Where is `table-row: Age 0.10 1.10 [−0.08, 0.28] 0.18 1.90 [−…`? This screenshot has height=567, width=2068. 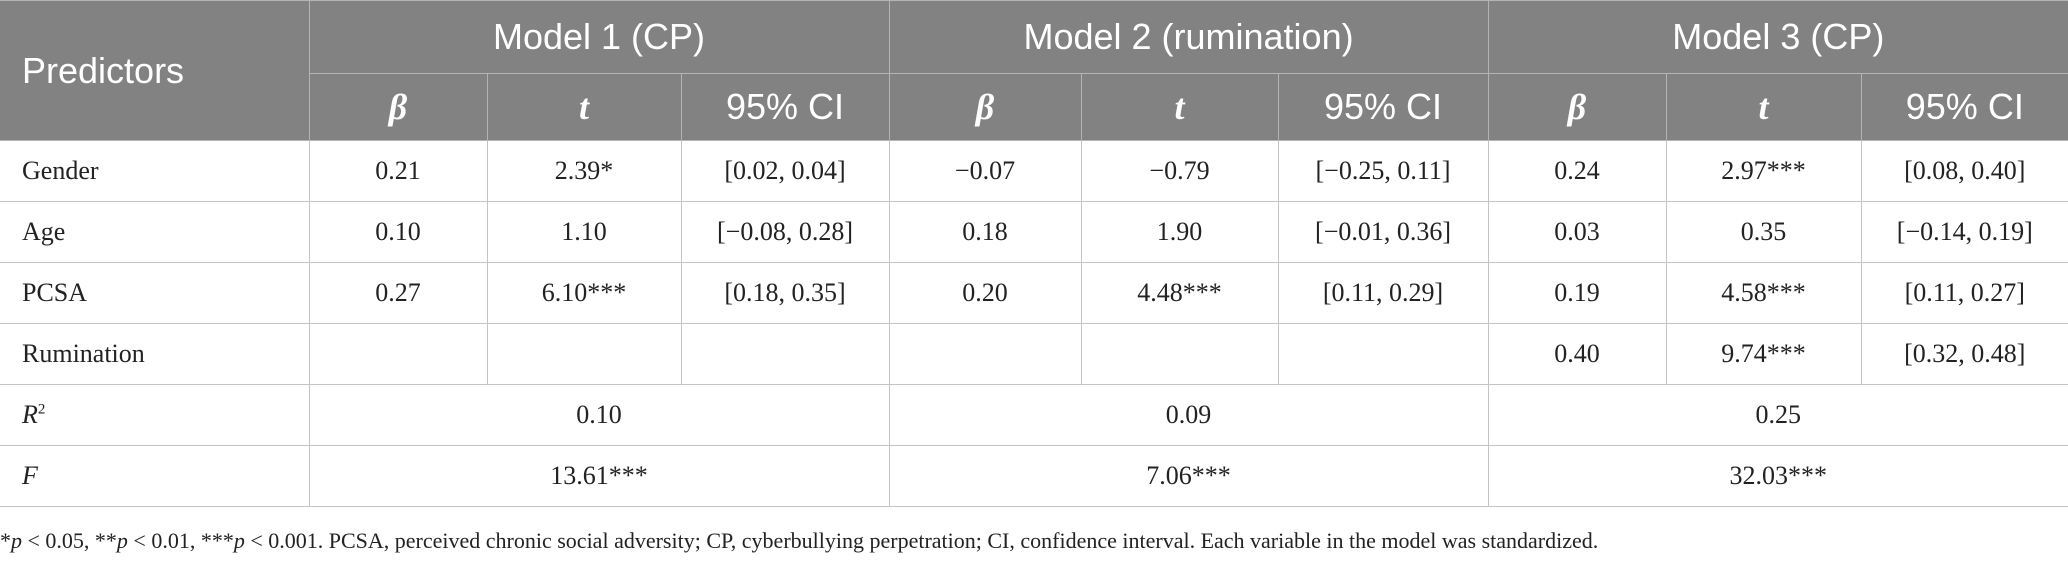
table-row: Age 0.10 1.10 [−0.08, 0.28] 0.18 1.90 [−… is located at coordinates (1034, 232).